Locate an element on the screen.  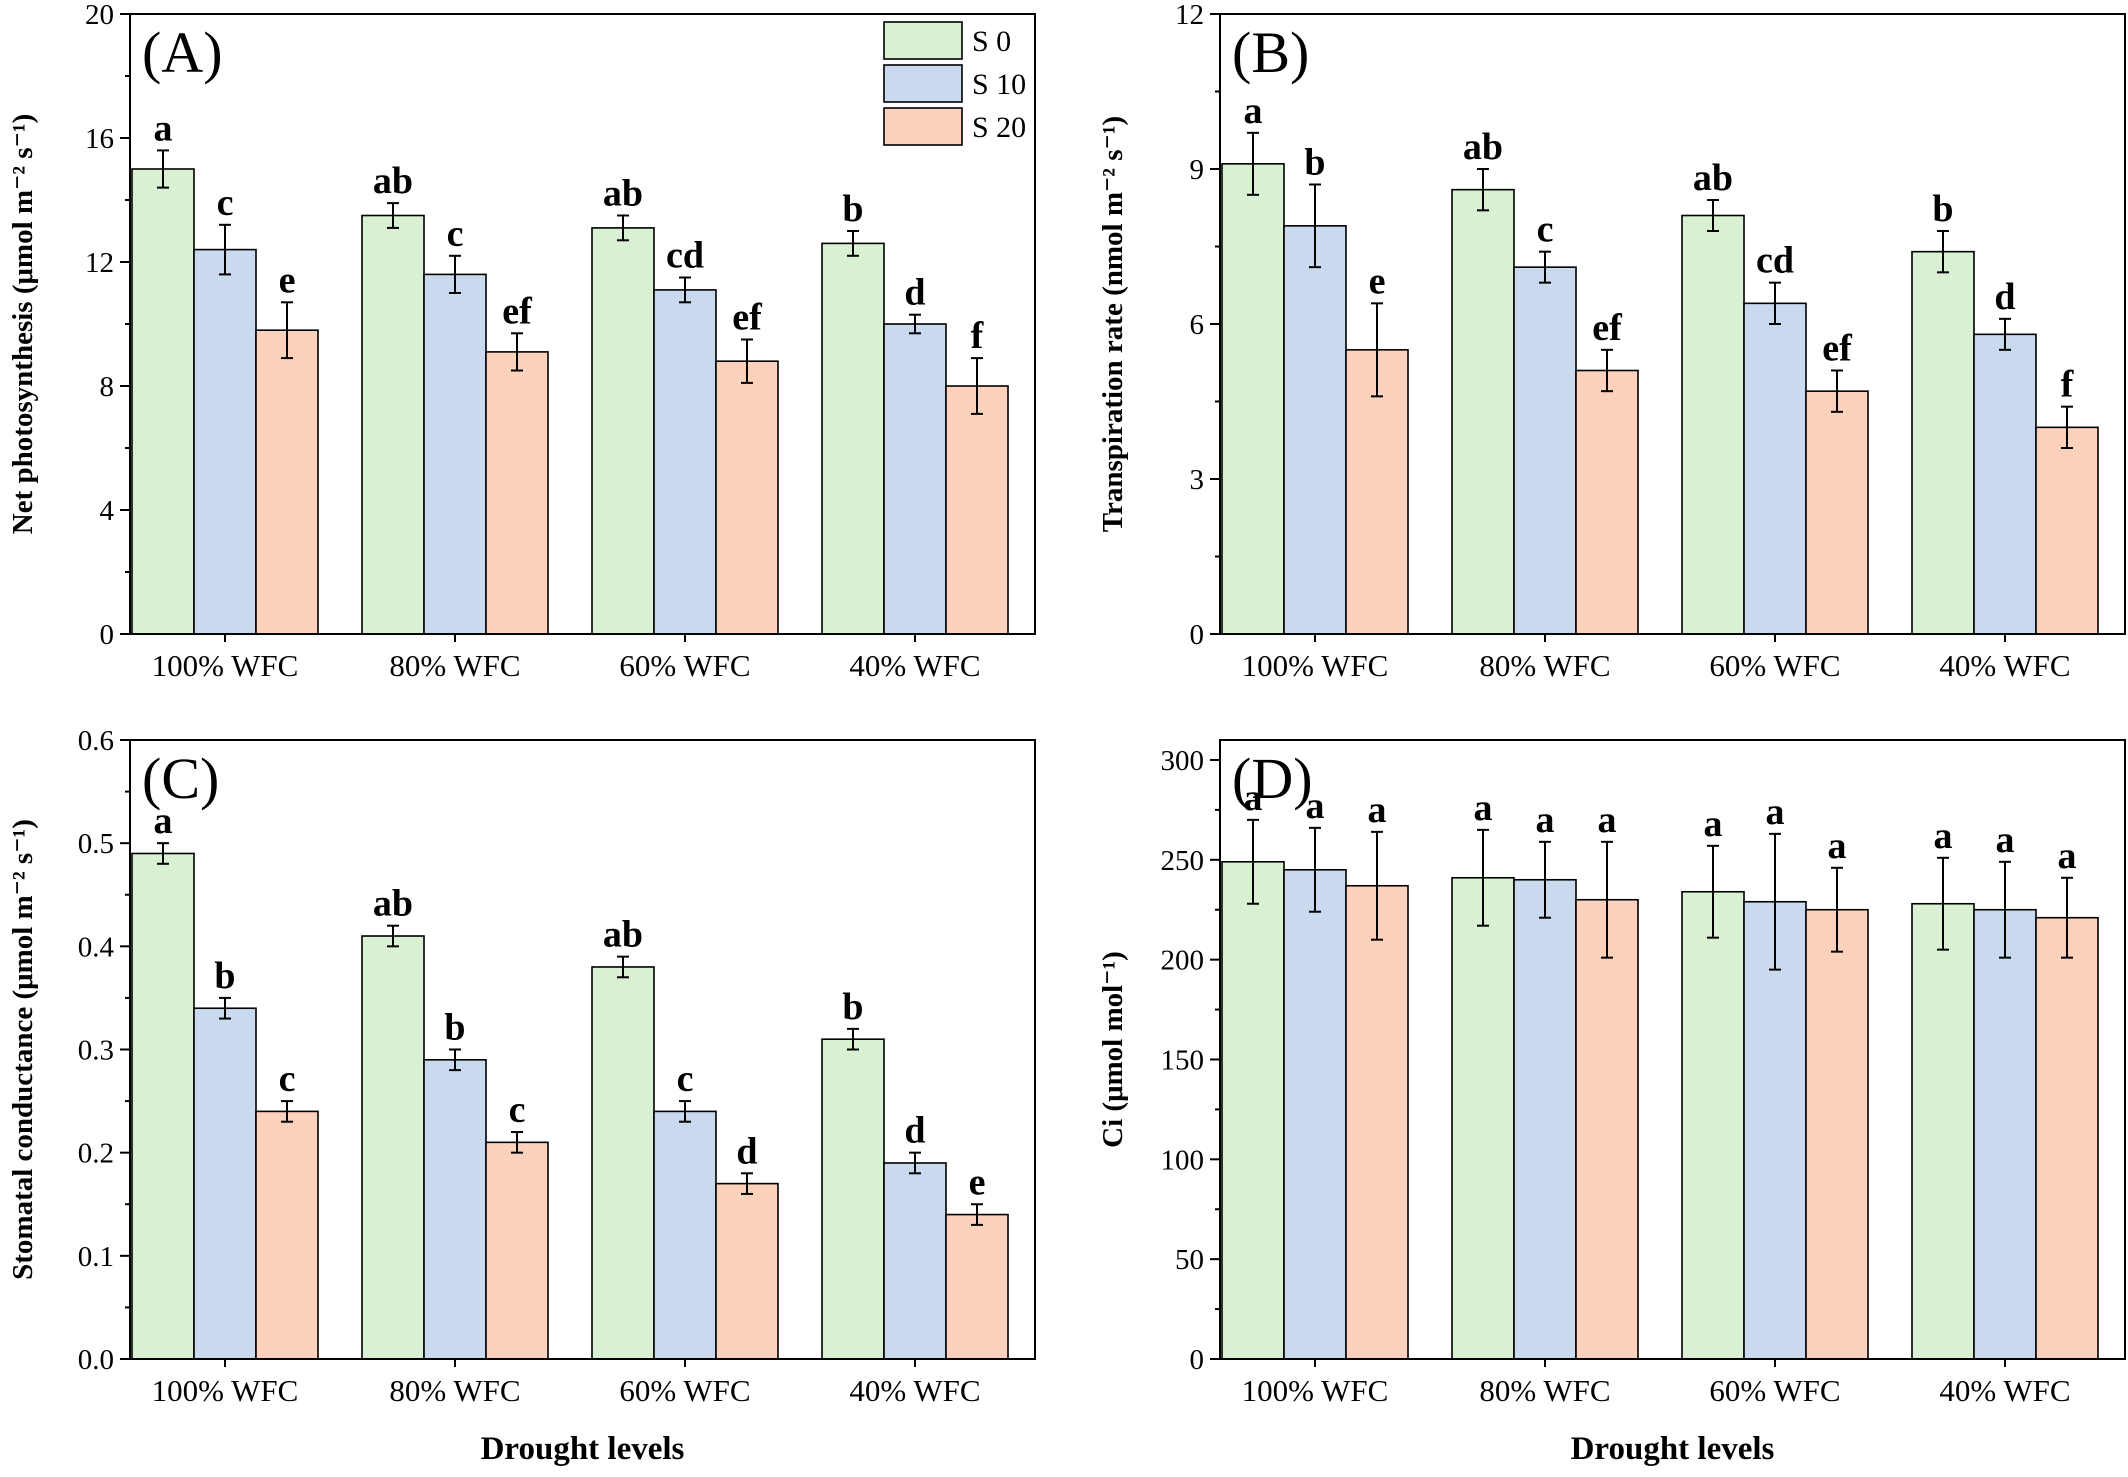
y-axis-label: Net photosynthesis (μmol m⁻² s⁻¹) is located at coordinates (23, 324).